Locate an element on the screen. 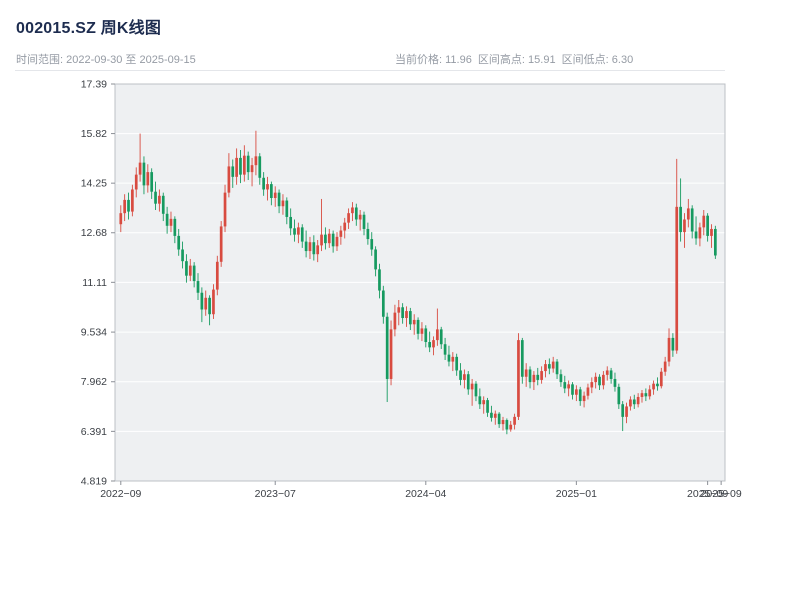 The height and width of the screenshot is (600, 800). y-tick-label: 6.391 is located at coordinates (94, 432).